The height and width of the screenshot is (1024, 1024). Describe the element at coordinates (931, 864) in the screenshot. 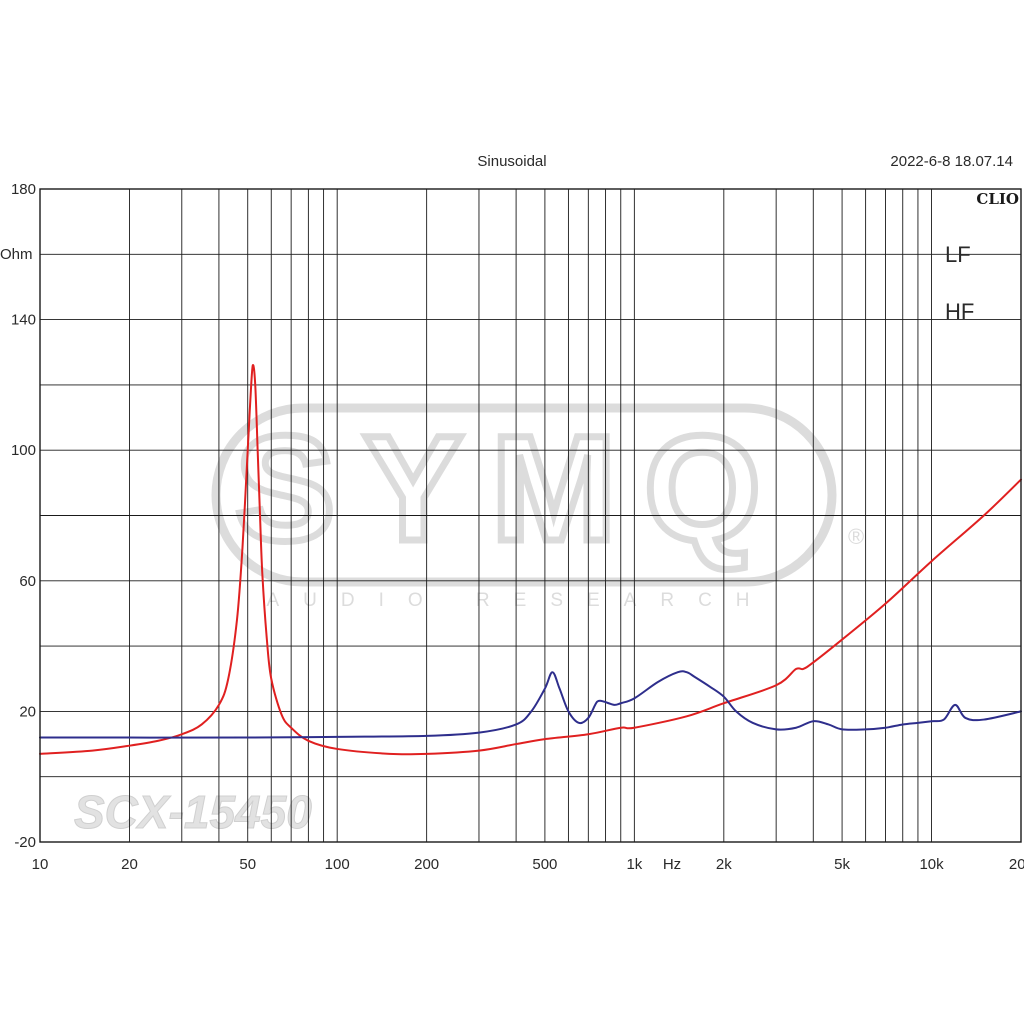

I see `x-tick-label: 10k` at that location.